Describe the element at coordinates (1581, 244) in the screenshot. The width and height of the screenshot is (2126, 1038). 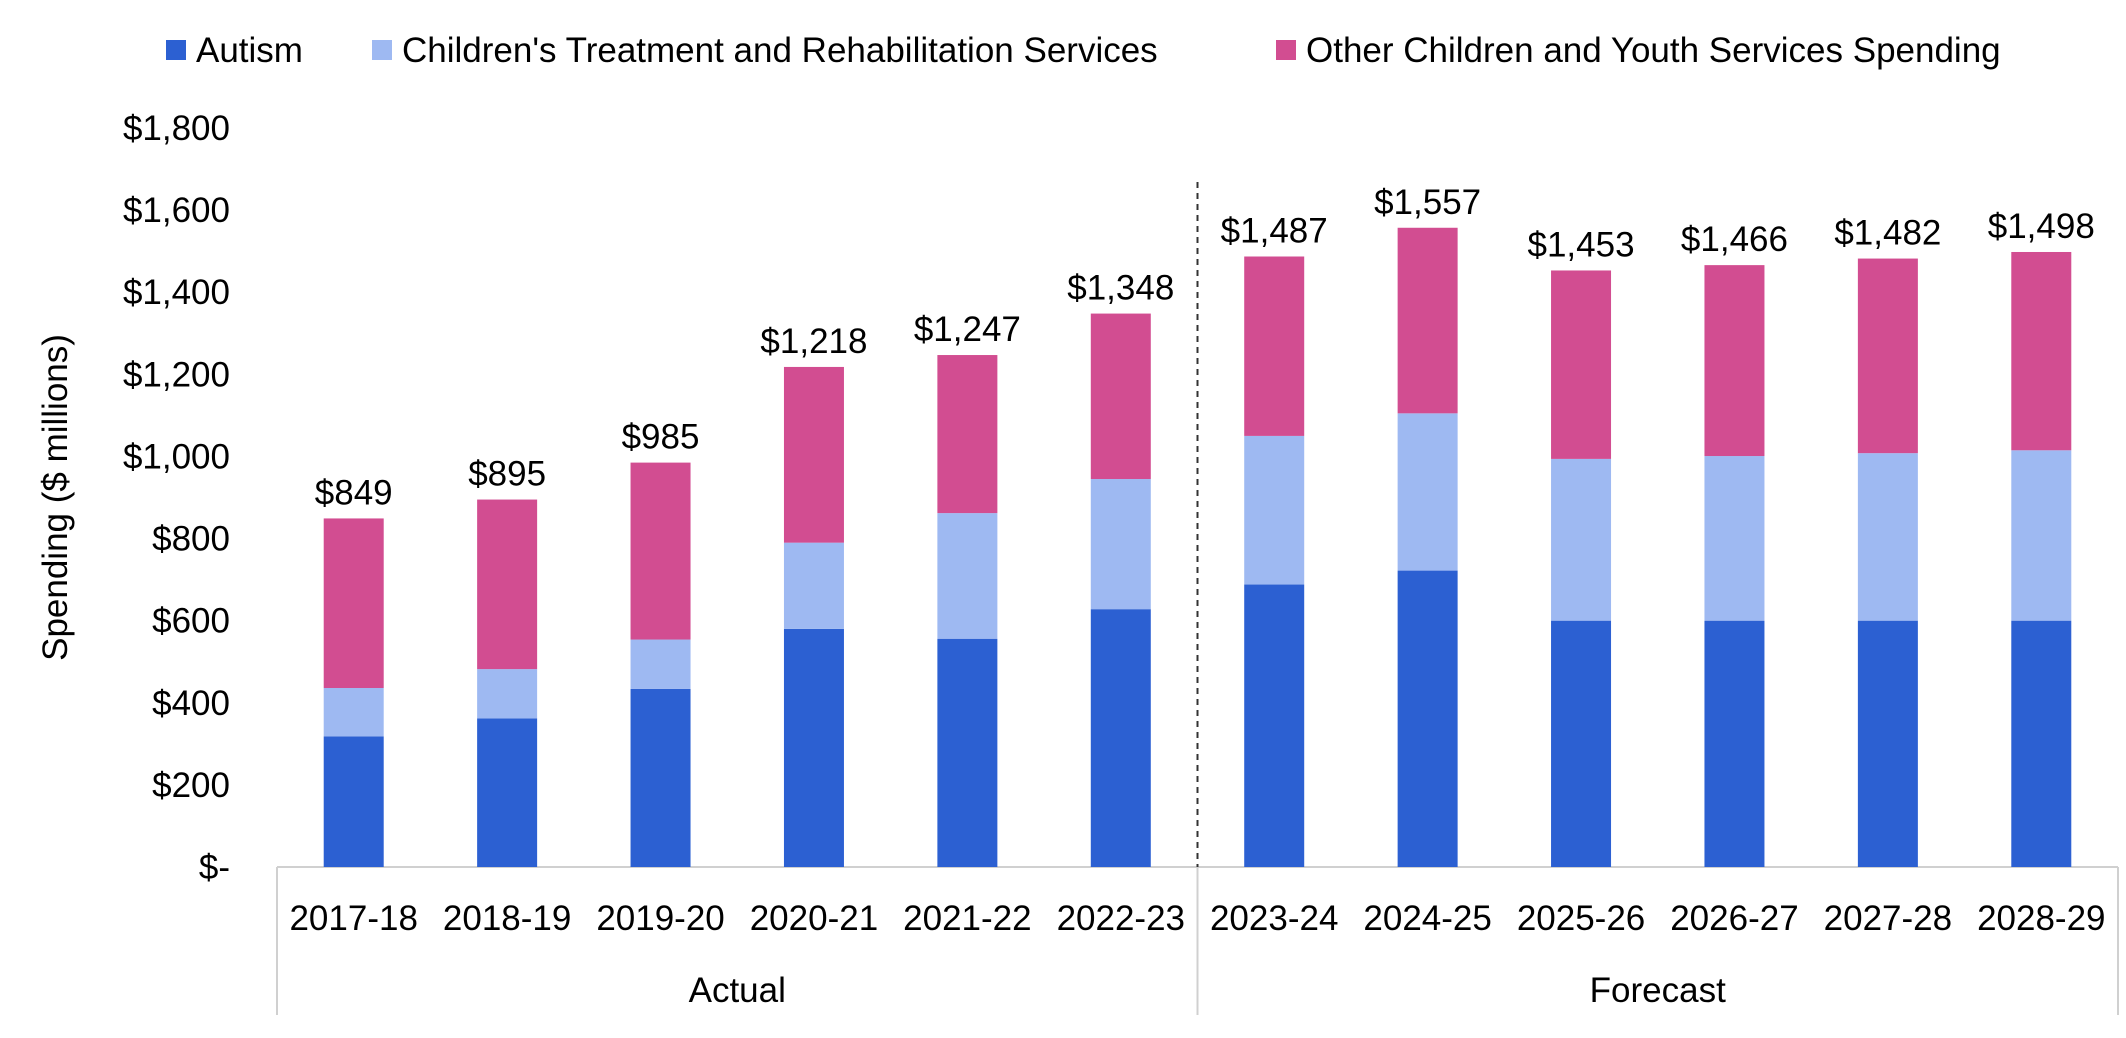
I see `total-label: $1,453` at that location.